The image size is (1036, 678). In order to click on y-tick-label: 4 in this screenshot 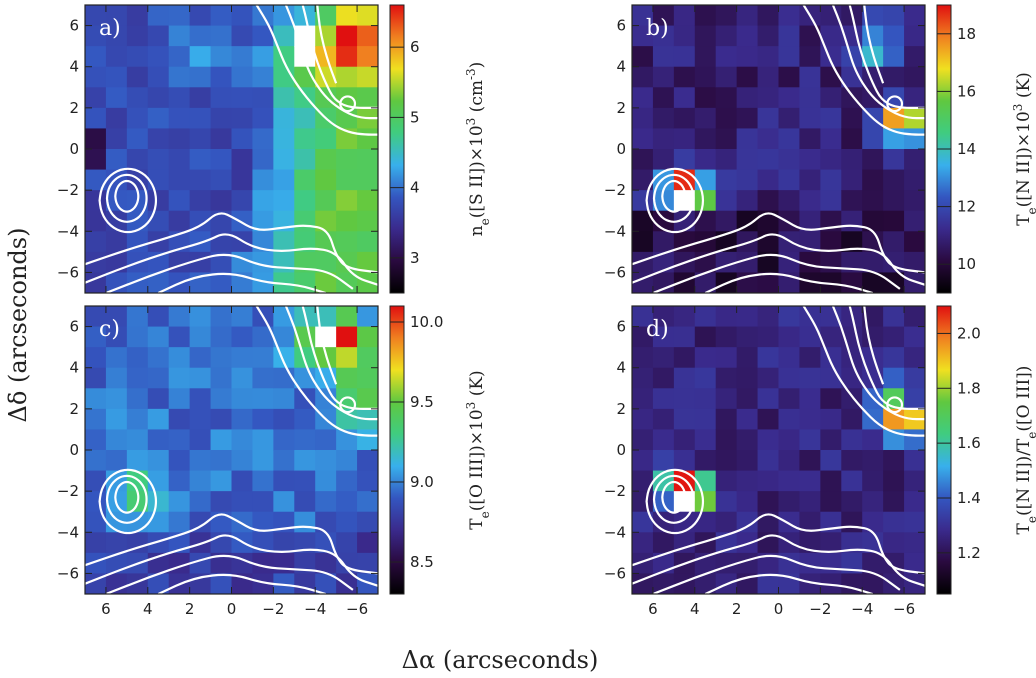, I will do `click(621, 368)`.